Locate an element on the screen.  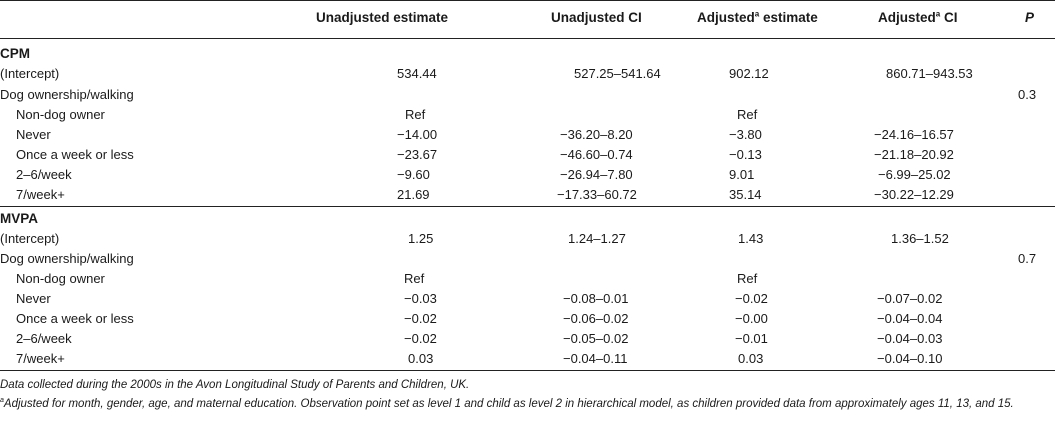
cell-adjusted-estimate: −0.00 is located at coordinates (751, 318).